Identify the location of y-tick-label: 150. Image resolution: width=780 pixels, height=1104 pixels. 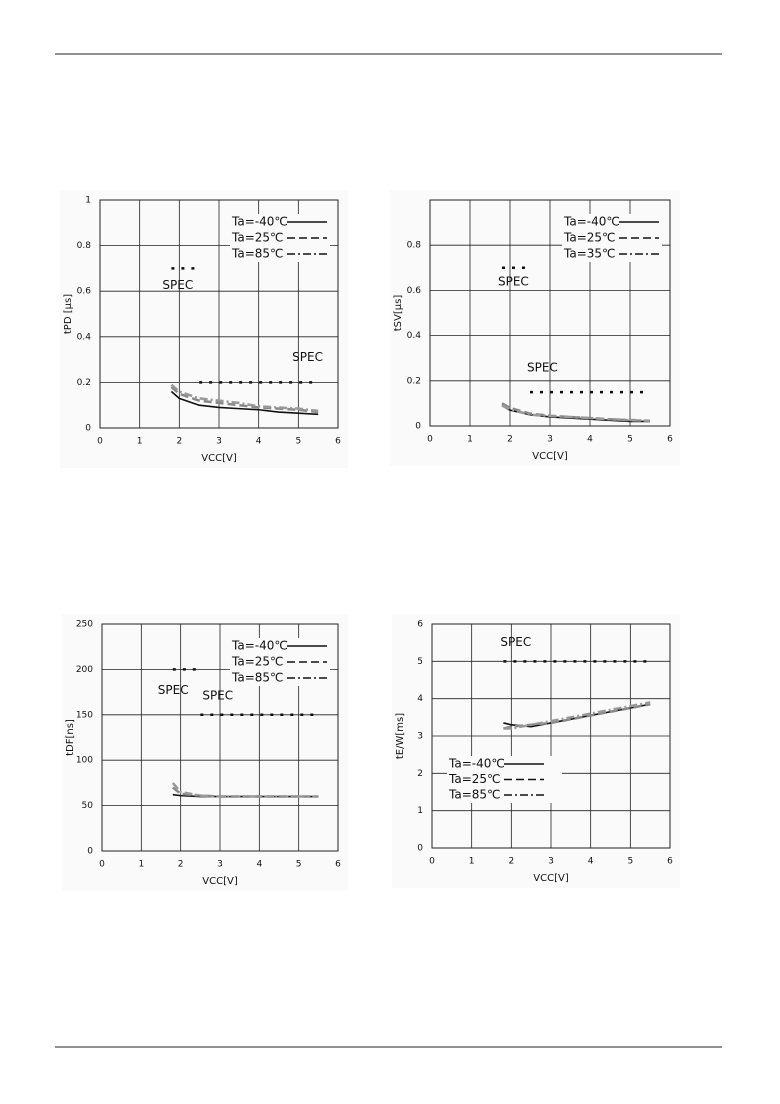
(84, 715).